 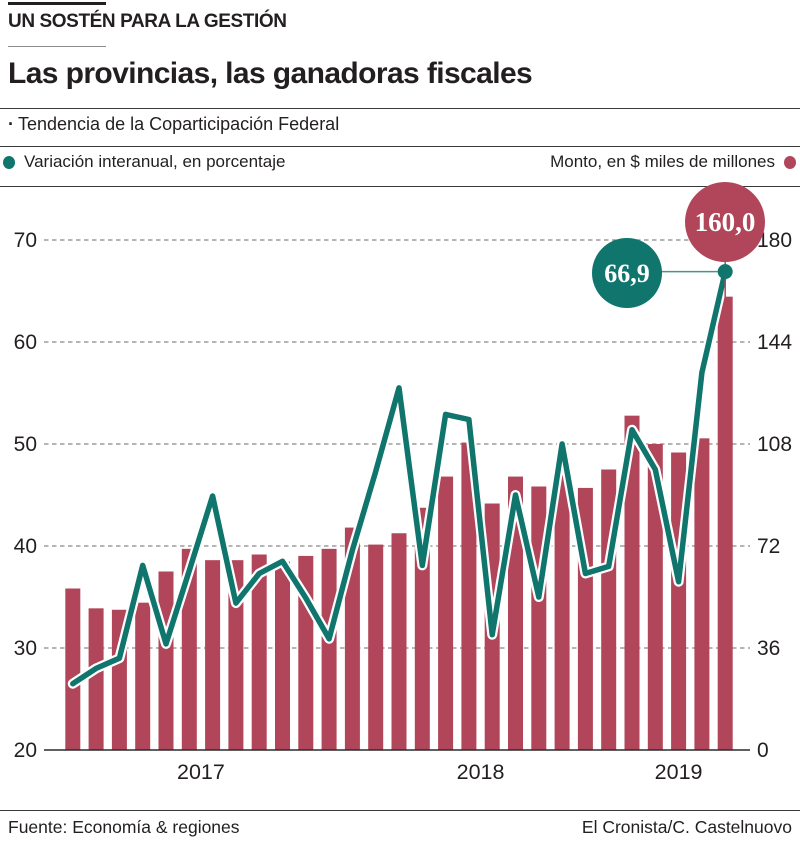 I want to click on left-axis-tick-label: 40, so click(x=25, y=546).